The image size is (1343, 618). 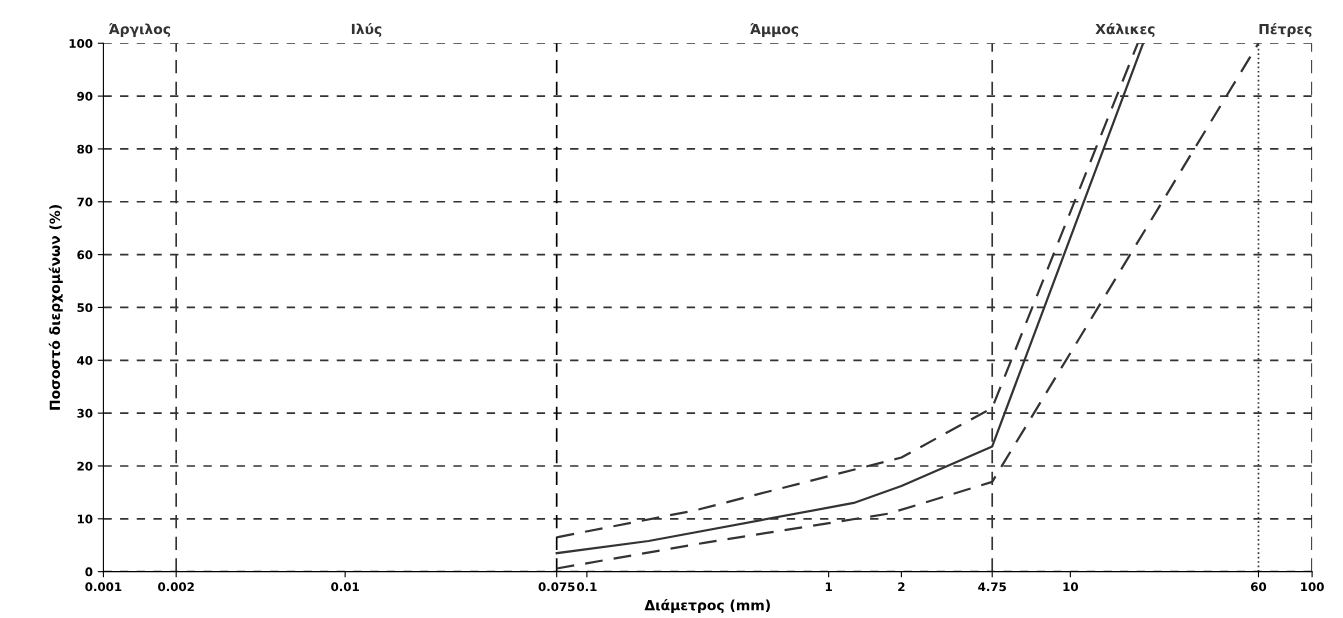 What do you see at coordinates (89, 572) in the screenshot?
I see `y-tick-label: 0` at bounding box center [89, 572].